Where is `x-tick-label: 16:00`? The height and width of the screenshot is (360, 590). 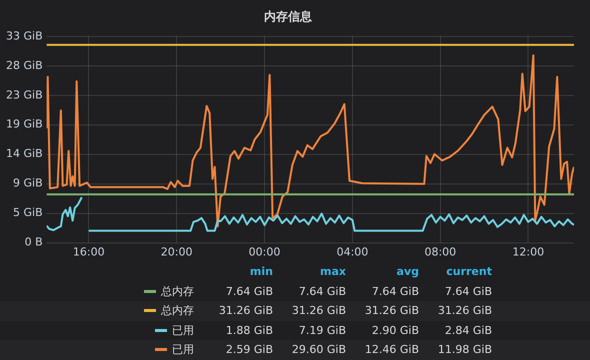 x-tick-label: 16:00 is located at coordinates (88, 251).